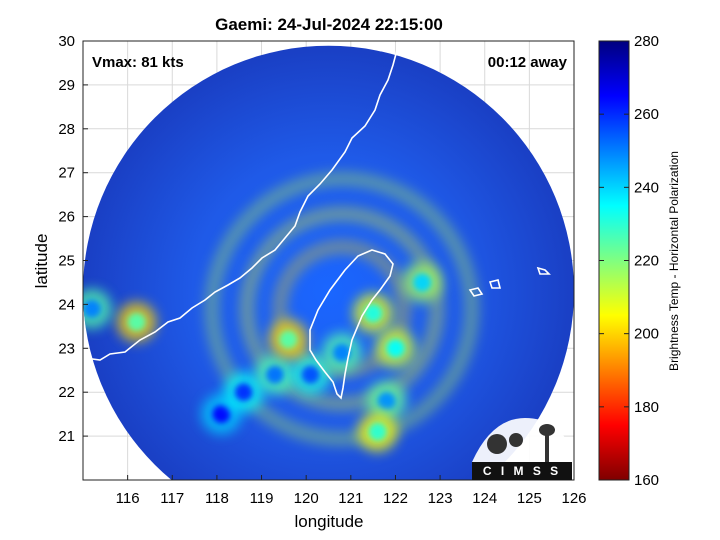 Image resolution: width=720 pixels, height=540 pixels. Describe the element at coordinates (329, 24) in the screenshot. I see `chart-title: Gaemi: 24-Jul-2024 22:15:00` at that location.